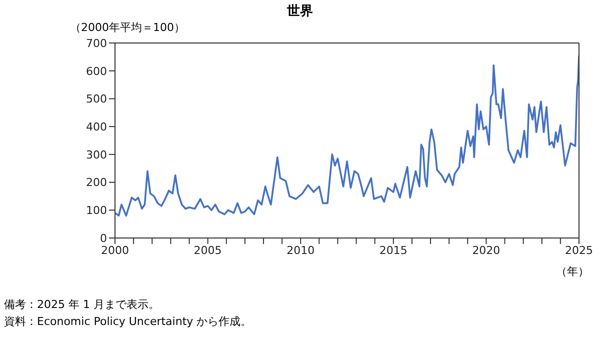 This screenshot has width=600, height=340. Describe the element at coordinates (96, 99) in the screenshot. I see `y-tick-label: 500` at that location.